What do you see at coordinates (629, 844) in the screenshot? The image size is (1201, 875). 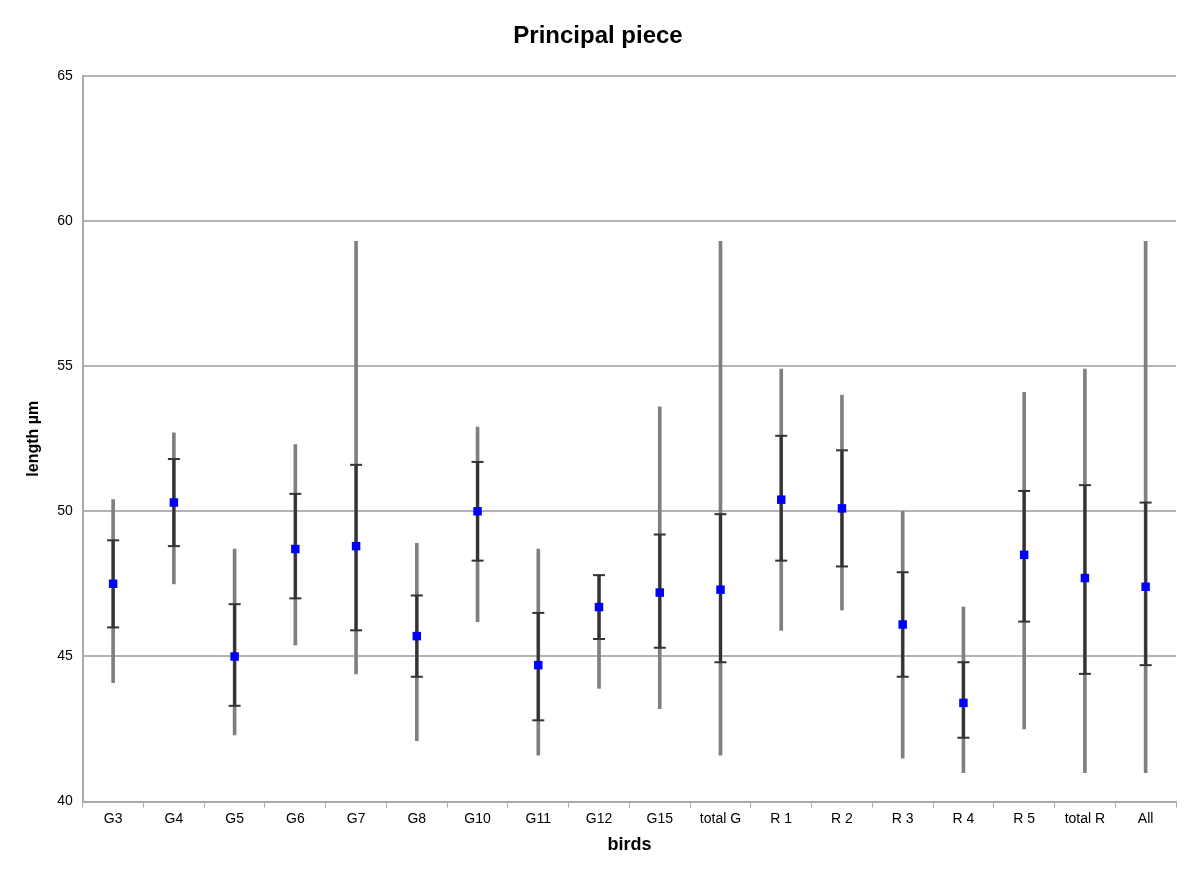 I see `x-axis-title: birds` at bounding box center [629, 844].